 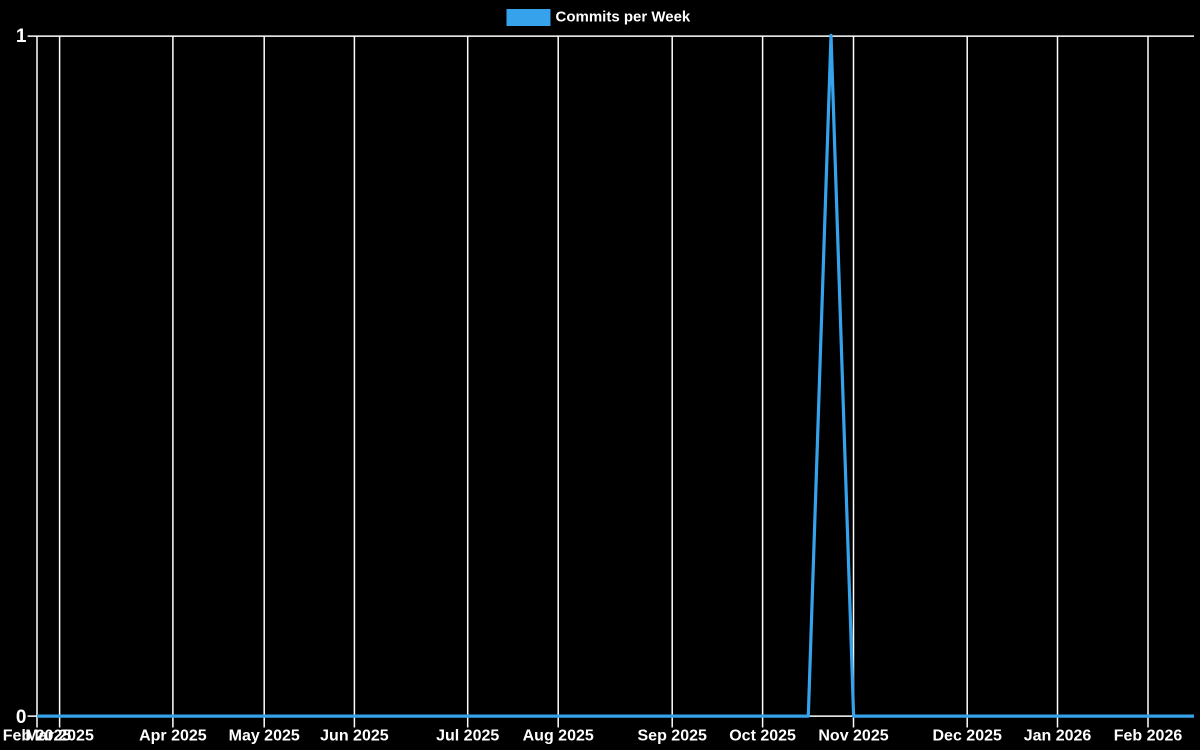 What do you see at coordinates (173, 736) in the screenshot?
I see `svg-text: Apr 2025` at bounding box center [173, 736].